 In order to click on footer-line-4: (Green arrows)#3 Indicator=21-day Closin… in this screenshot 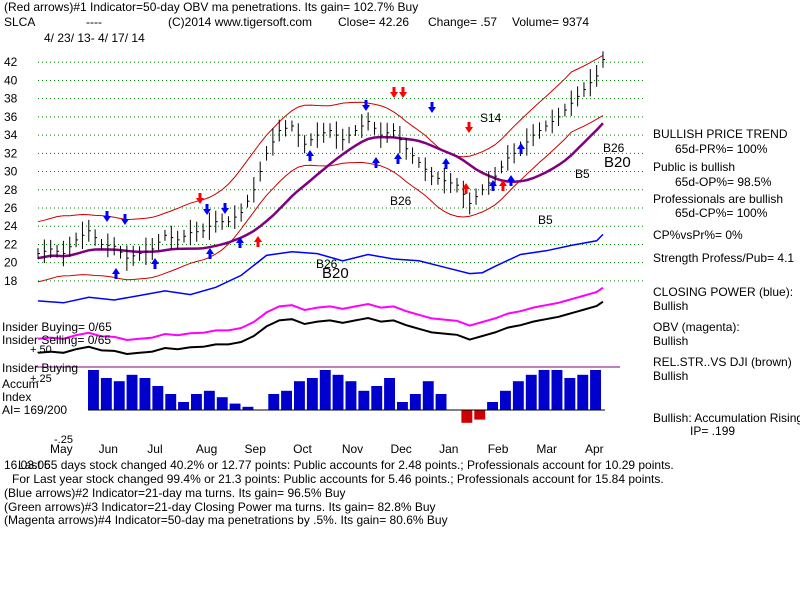, I will do `click(220, 507)`.